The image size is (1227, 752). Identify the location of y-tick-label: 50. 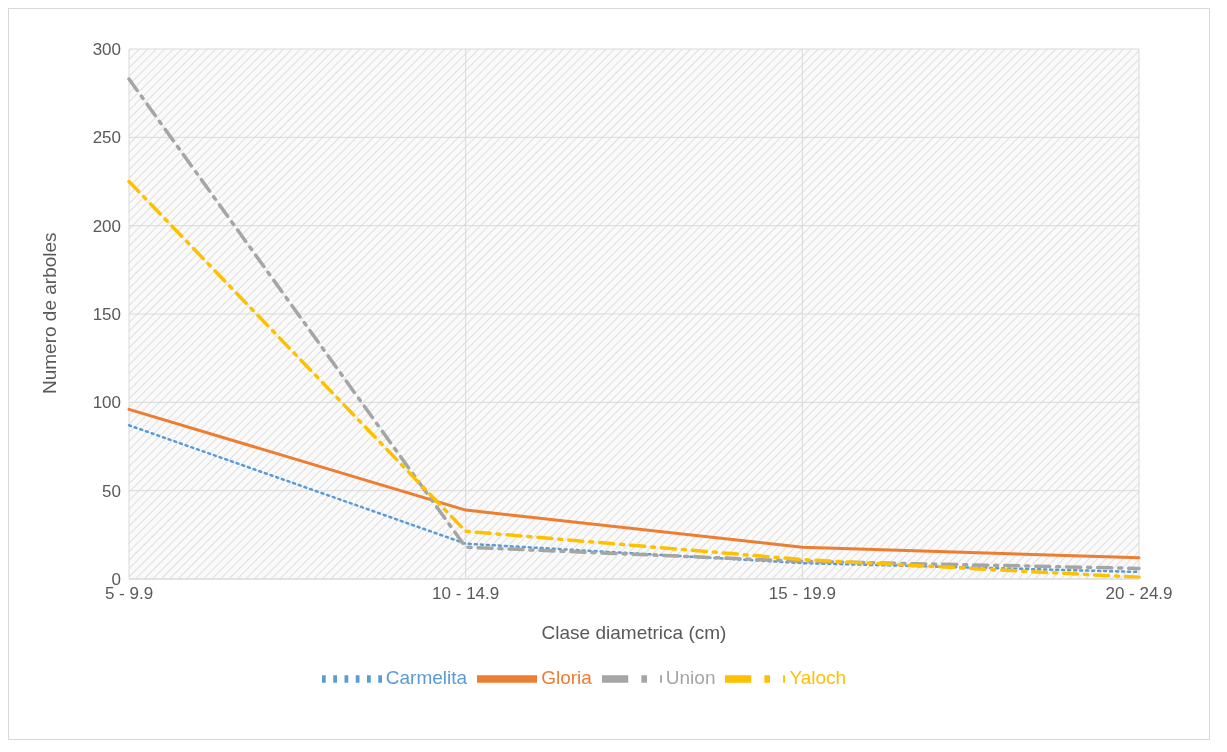
(111, 491).